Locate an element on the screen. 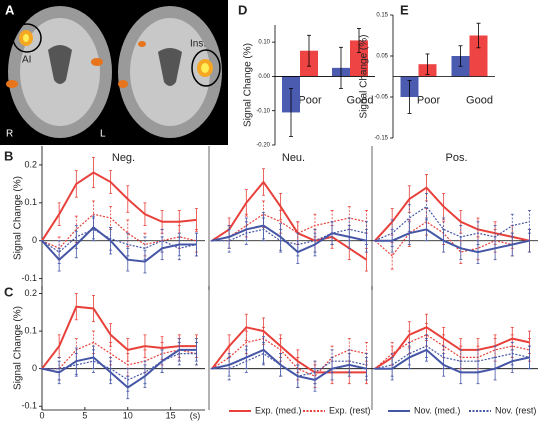 The width and height of the screenshot is (558, 422). panel-title: Pos. is located at coordinates (456, 158).